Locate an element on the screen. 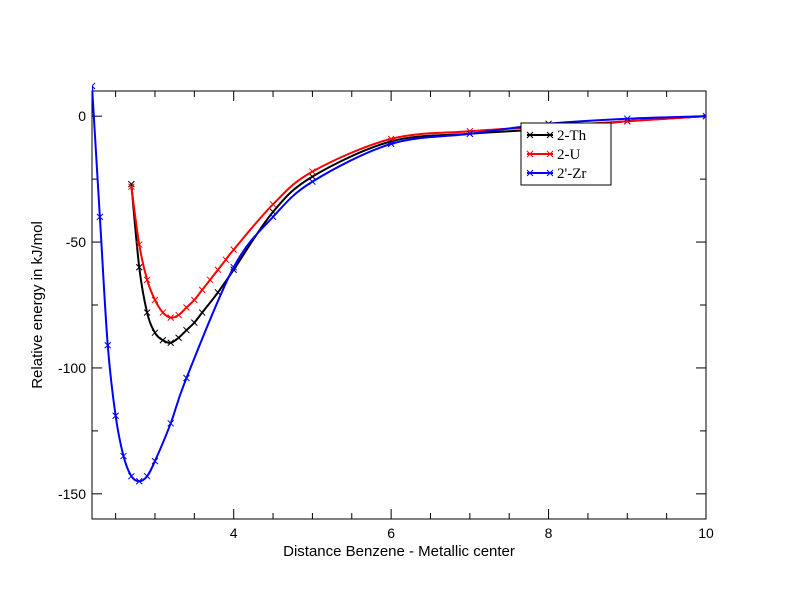 Image resolution: width=792 pixels, height=612 pixels. x-tick-label: 10 is located at coordinates (706, 533).